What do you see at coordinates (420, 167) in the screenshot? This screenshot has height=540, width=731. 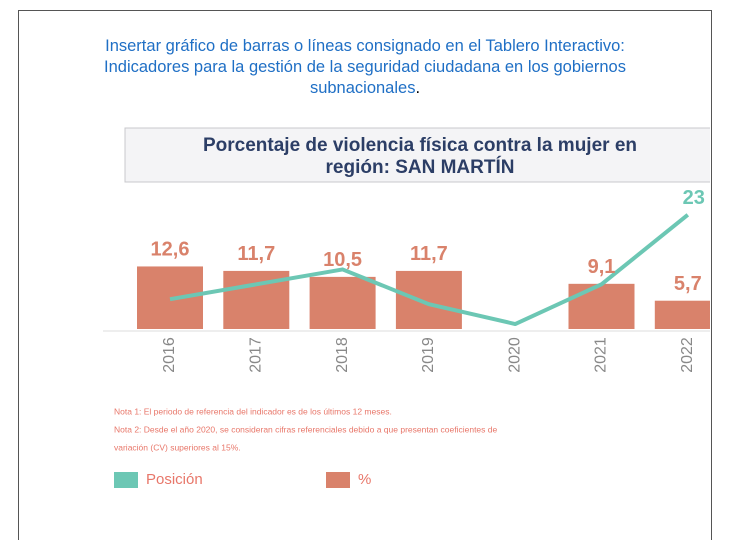 I see `chart-title: región: SAN MARTÍN` at bounding box center [420, 167].